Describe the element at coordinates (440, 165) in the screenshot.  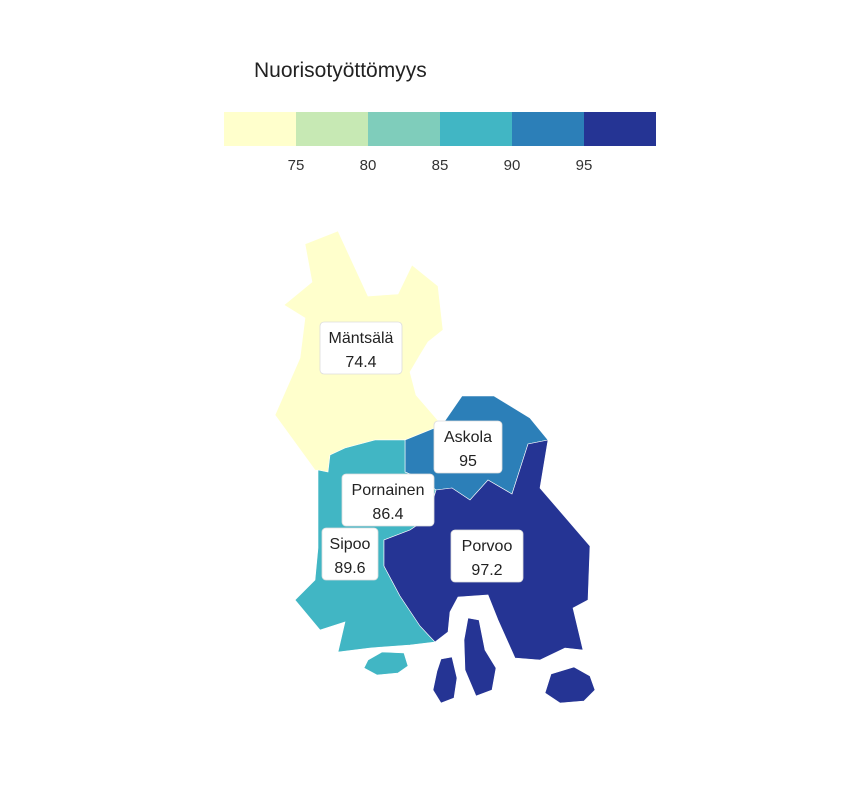
I see `legend-tick-label: 85` at that location.